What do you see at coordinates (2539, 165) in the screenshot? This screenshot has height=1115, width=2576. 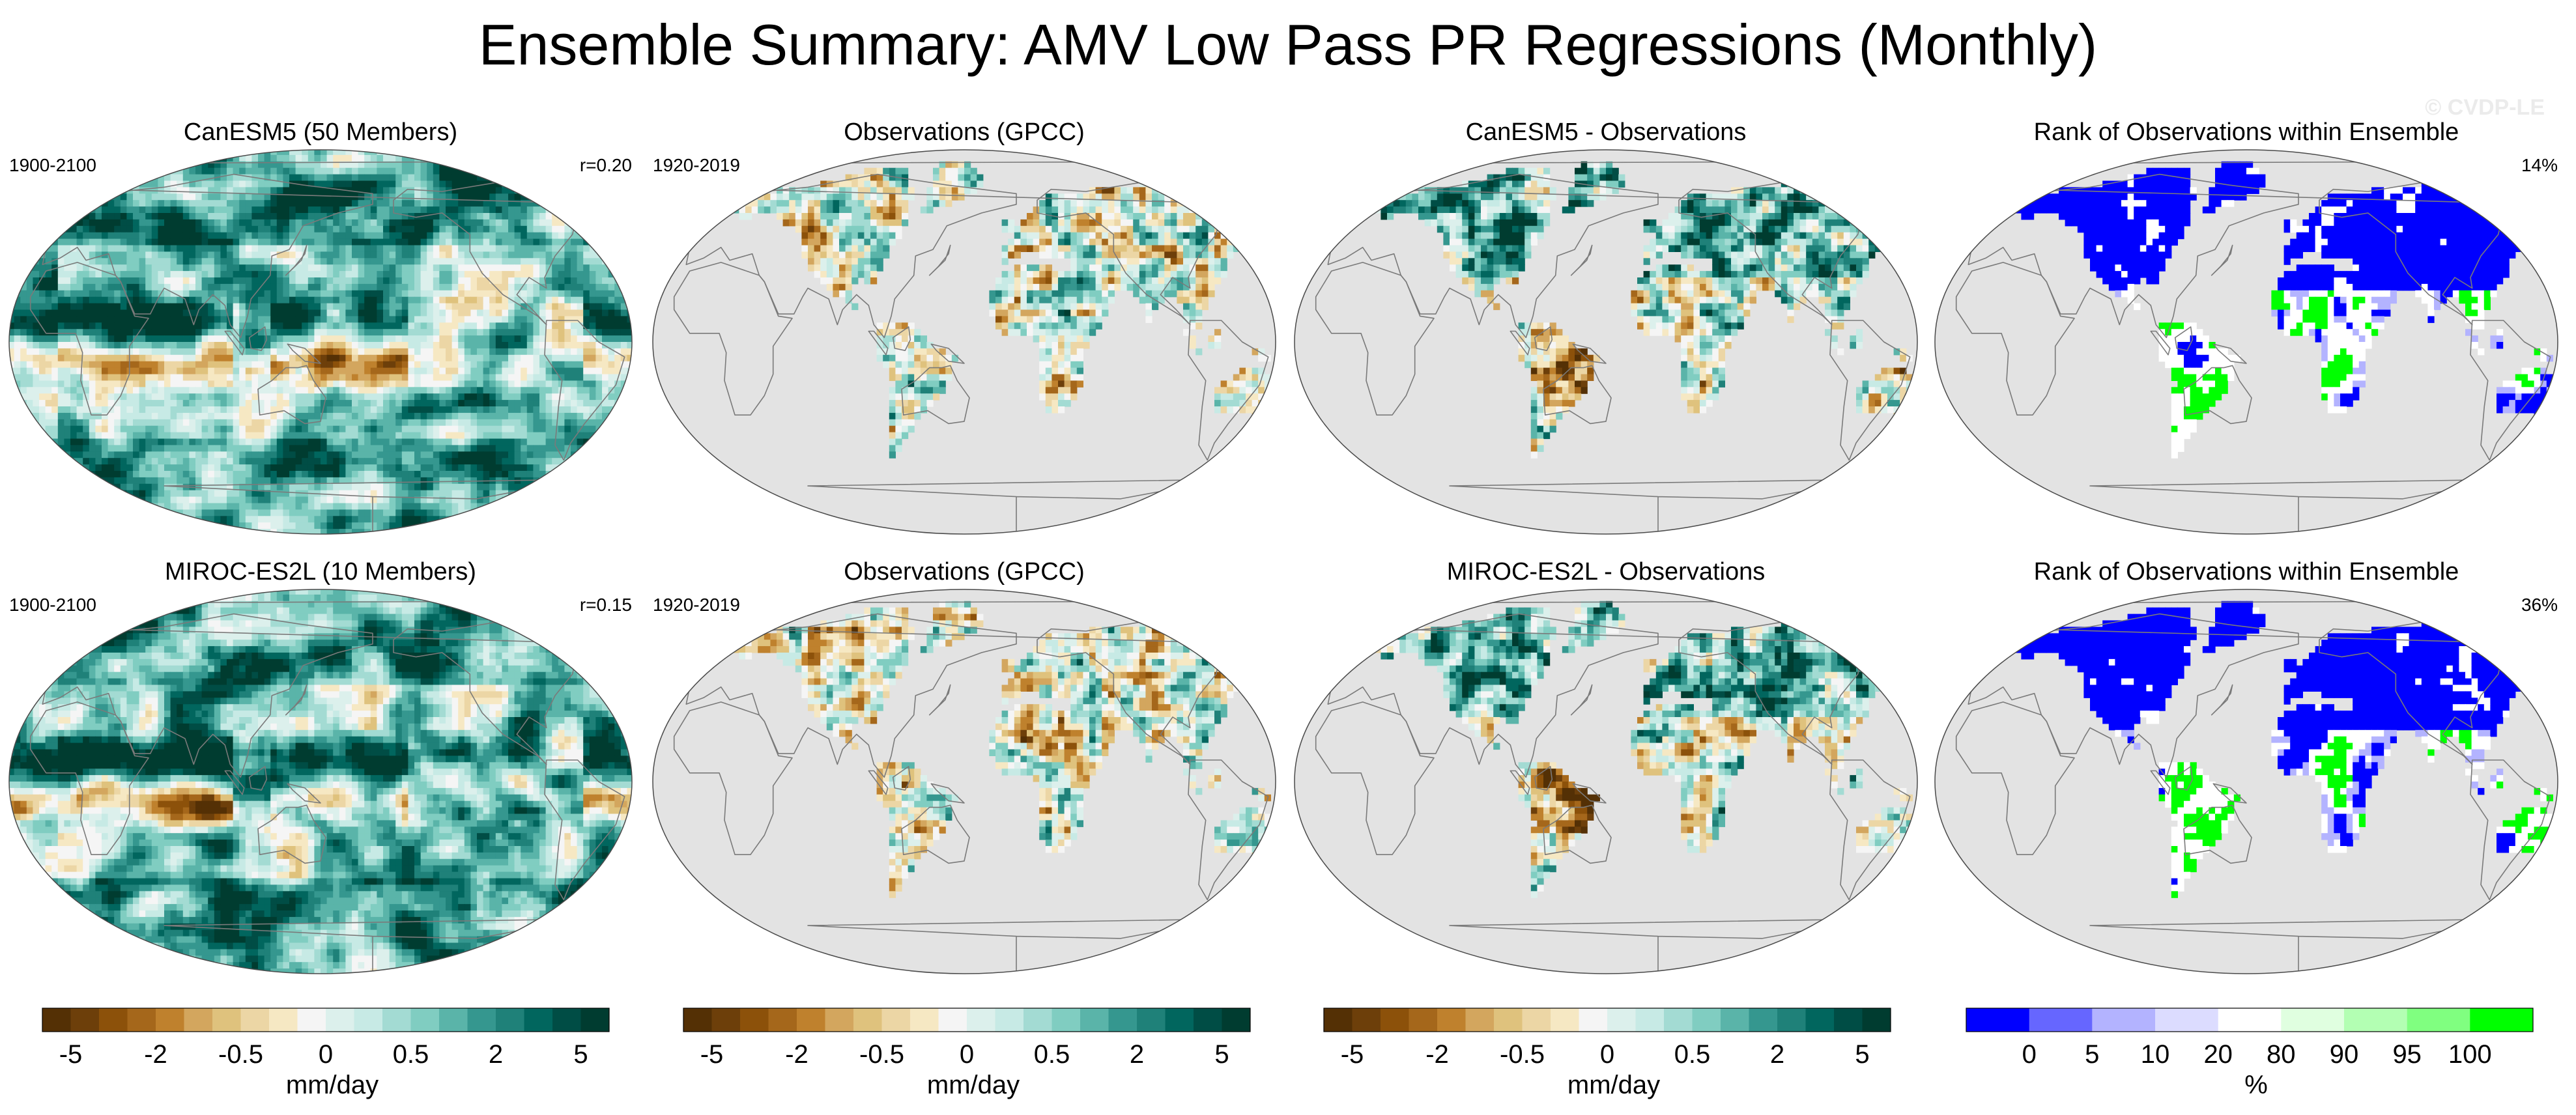 I see `panel-stat-label: 14%` at bounding box center [2539, 165].